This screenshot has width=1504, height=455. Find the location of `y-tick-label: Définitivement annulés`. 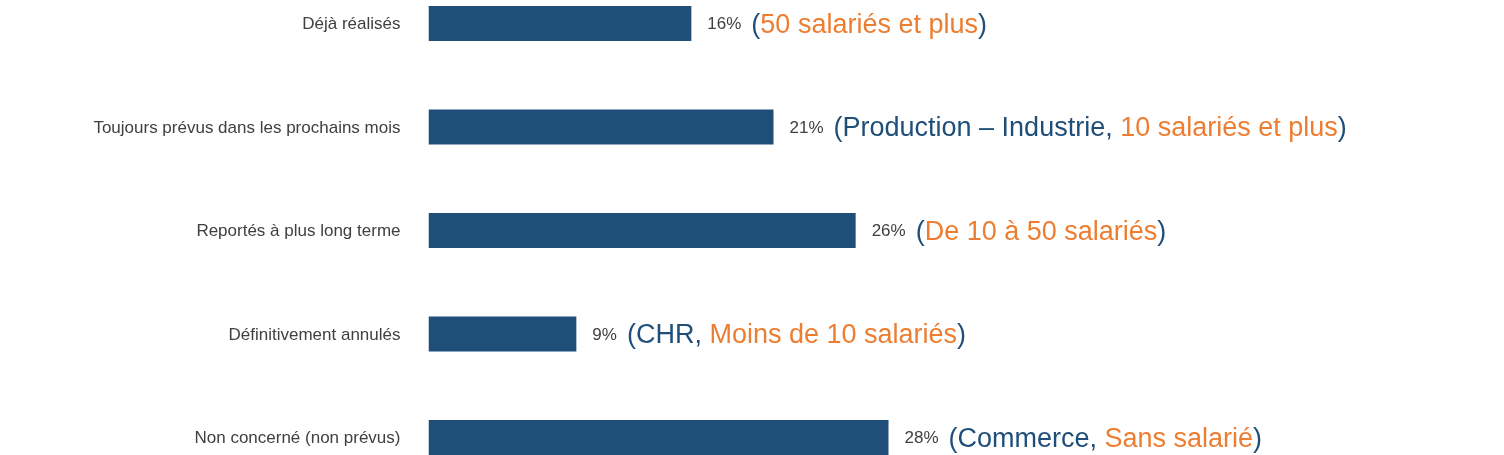

y-tick-label: Définitivement annulés is located at coordinates (314, 334).